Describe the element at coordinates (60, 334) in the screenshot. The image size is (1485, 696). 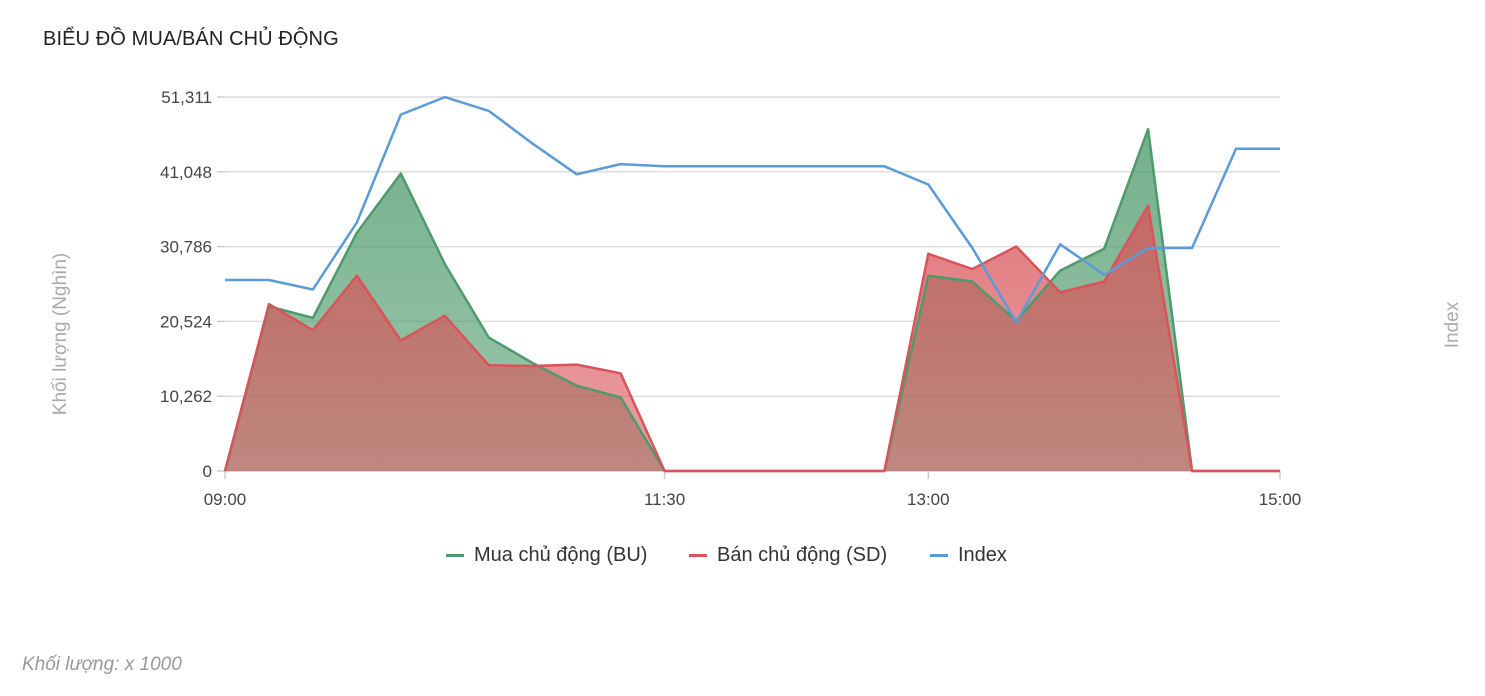
I see `y-axis-title: Khối lượng (Nghìn)` at that location.